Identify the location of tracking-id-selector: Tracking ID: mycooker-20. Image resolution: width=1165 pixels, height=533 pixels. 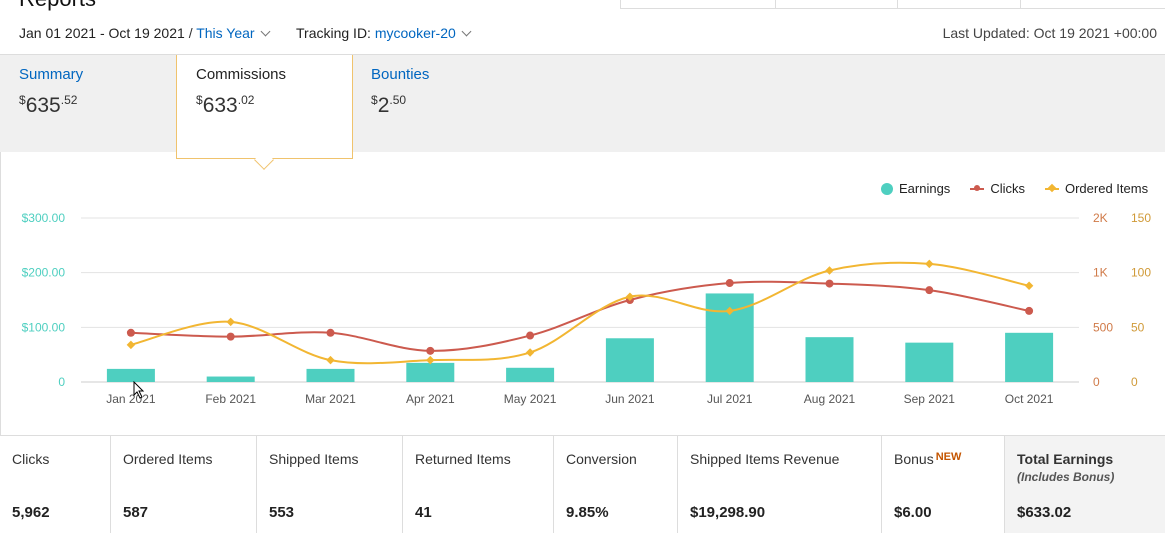
(384, 33).